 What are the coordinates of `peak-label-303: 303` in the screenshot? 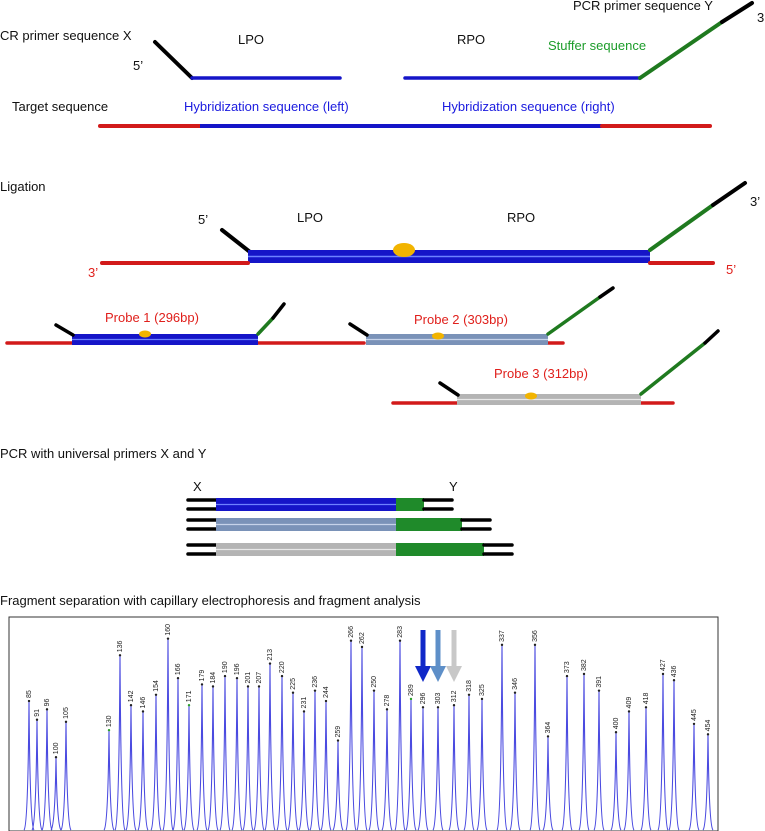 It's located at (438, 698).